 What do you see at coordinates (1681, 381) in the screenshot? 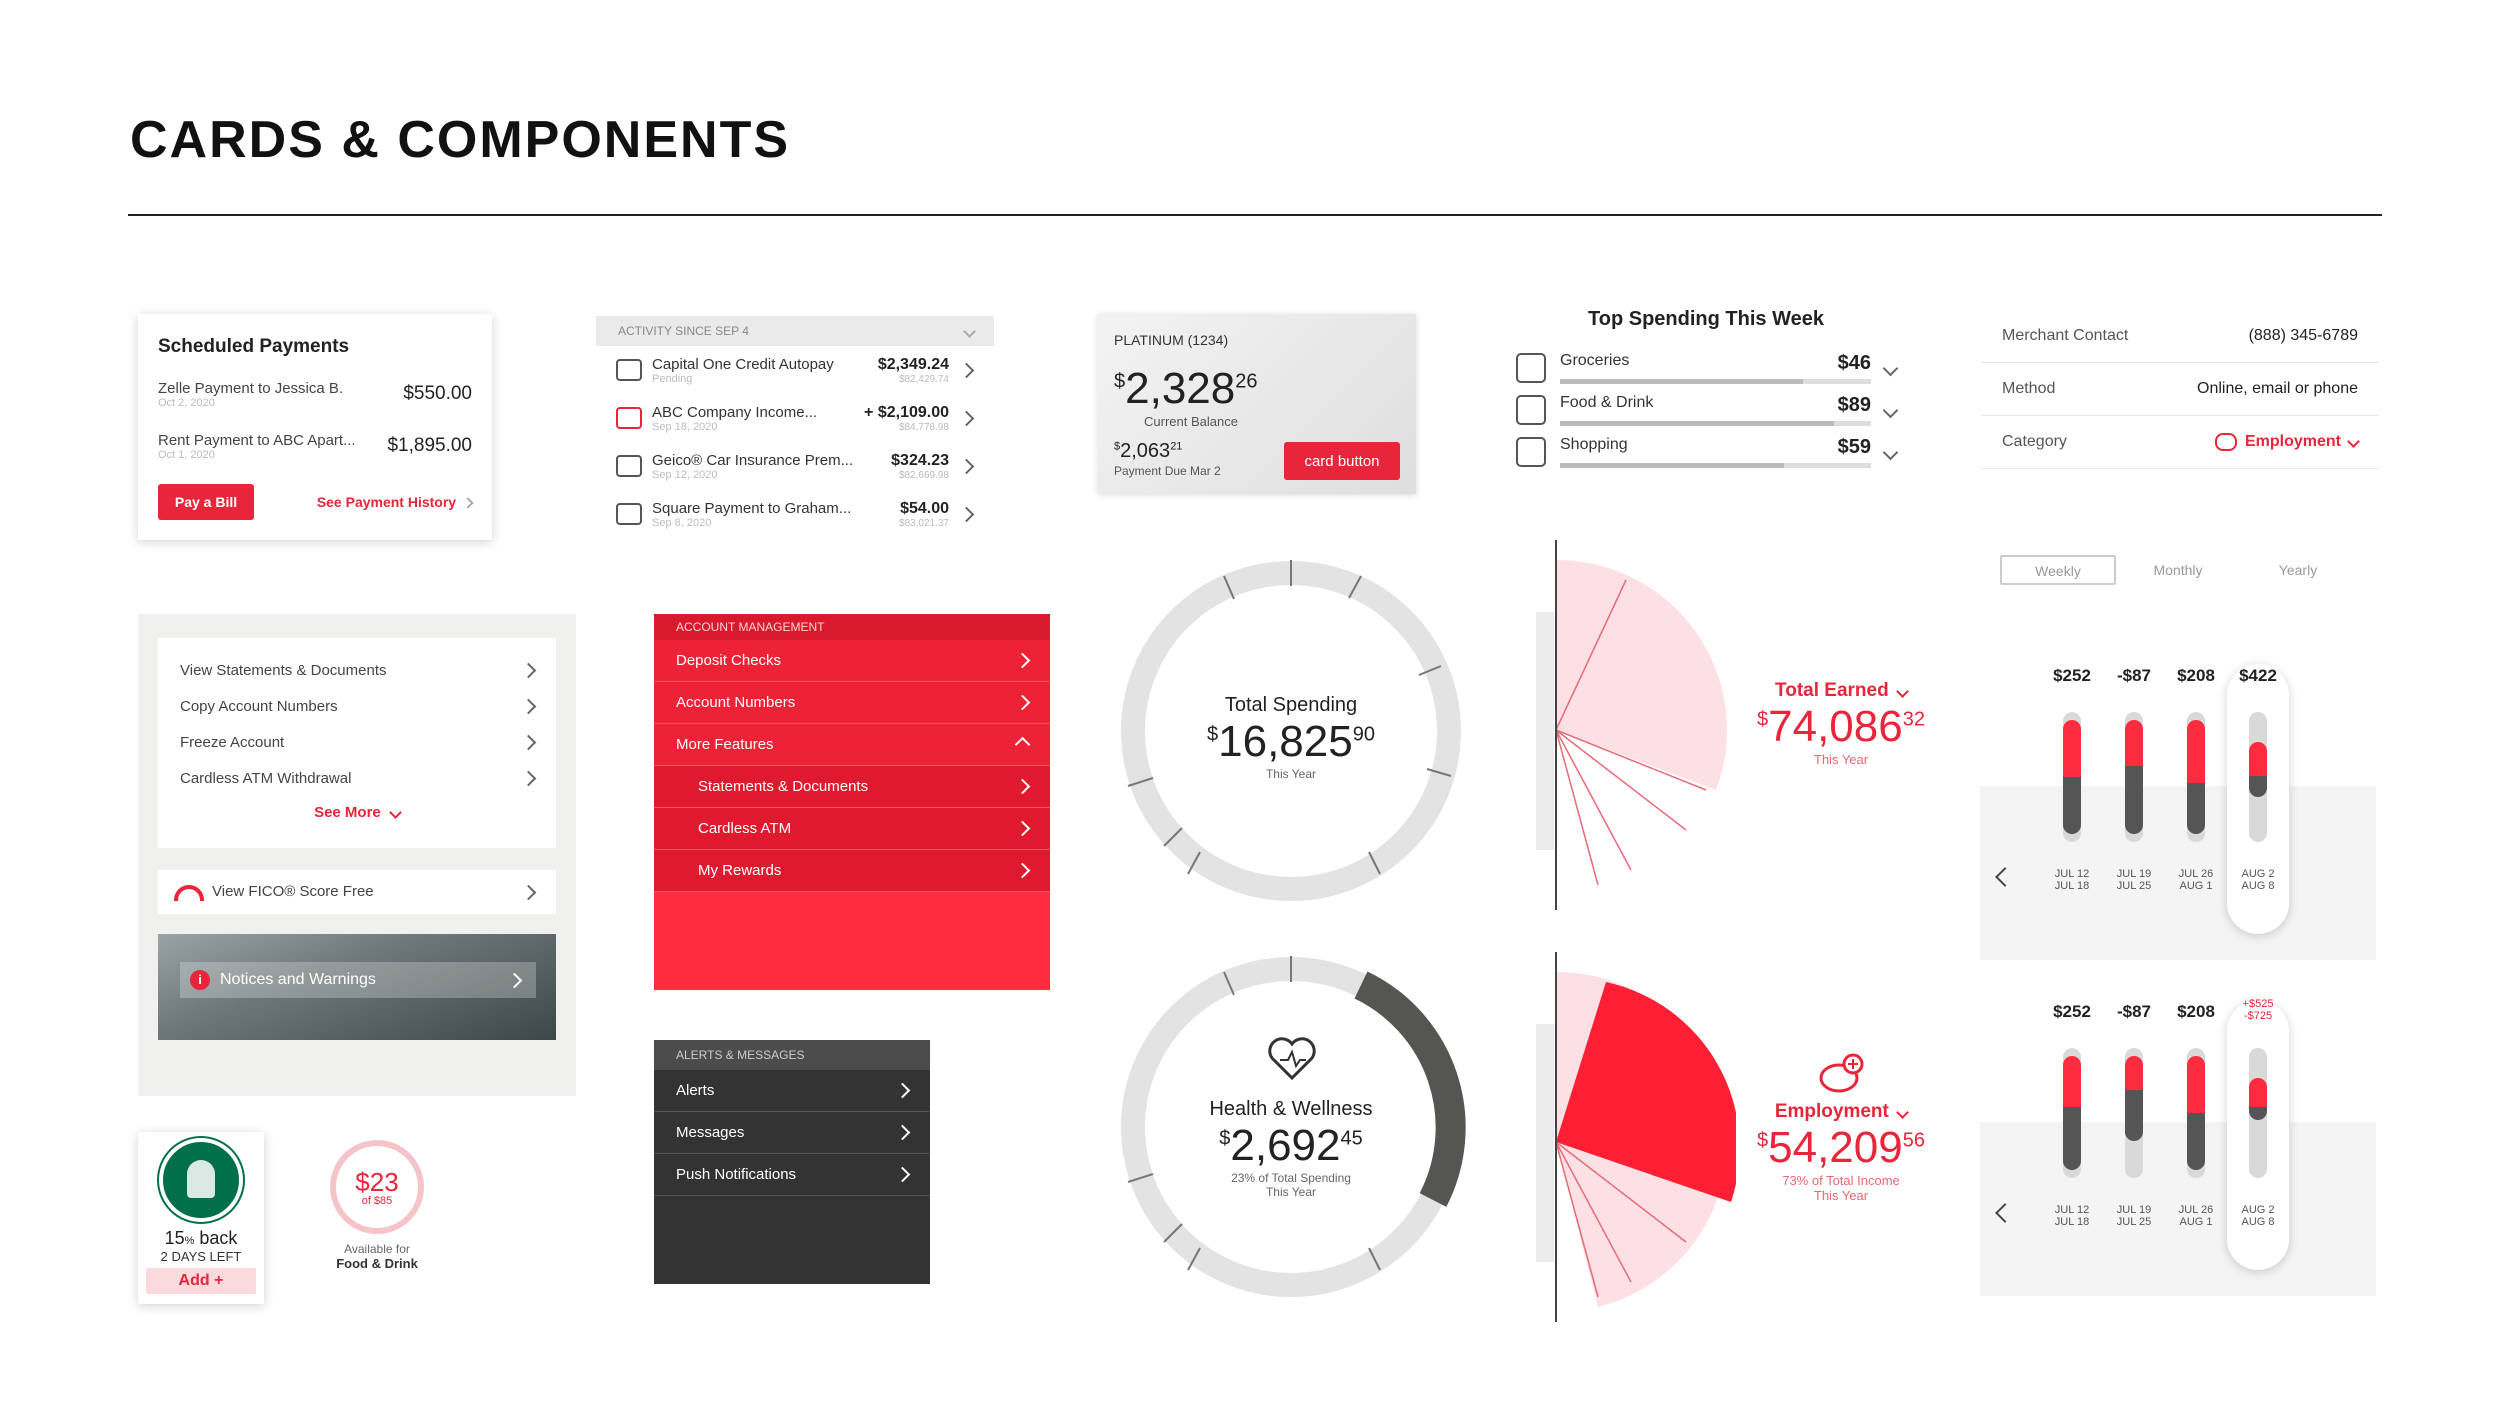
I see `spending-bar-fill` at bounding box center [1681, 381].